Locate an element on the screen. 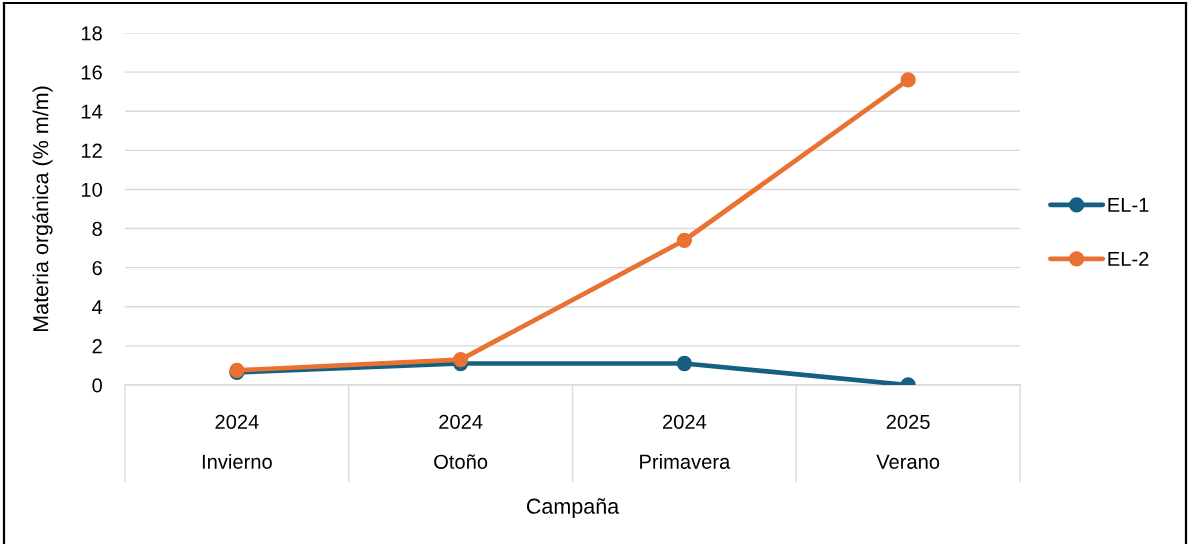 This screenshot has height=544, width=1188. y-tick-label: 0 is located at coordinates (97, 385).